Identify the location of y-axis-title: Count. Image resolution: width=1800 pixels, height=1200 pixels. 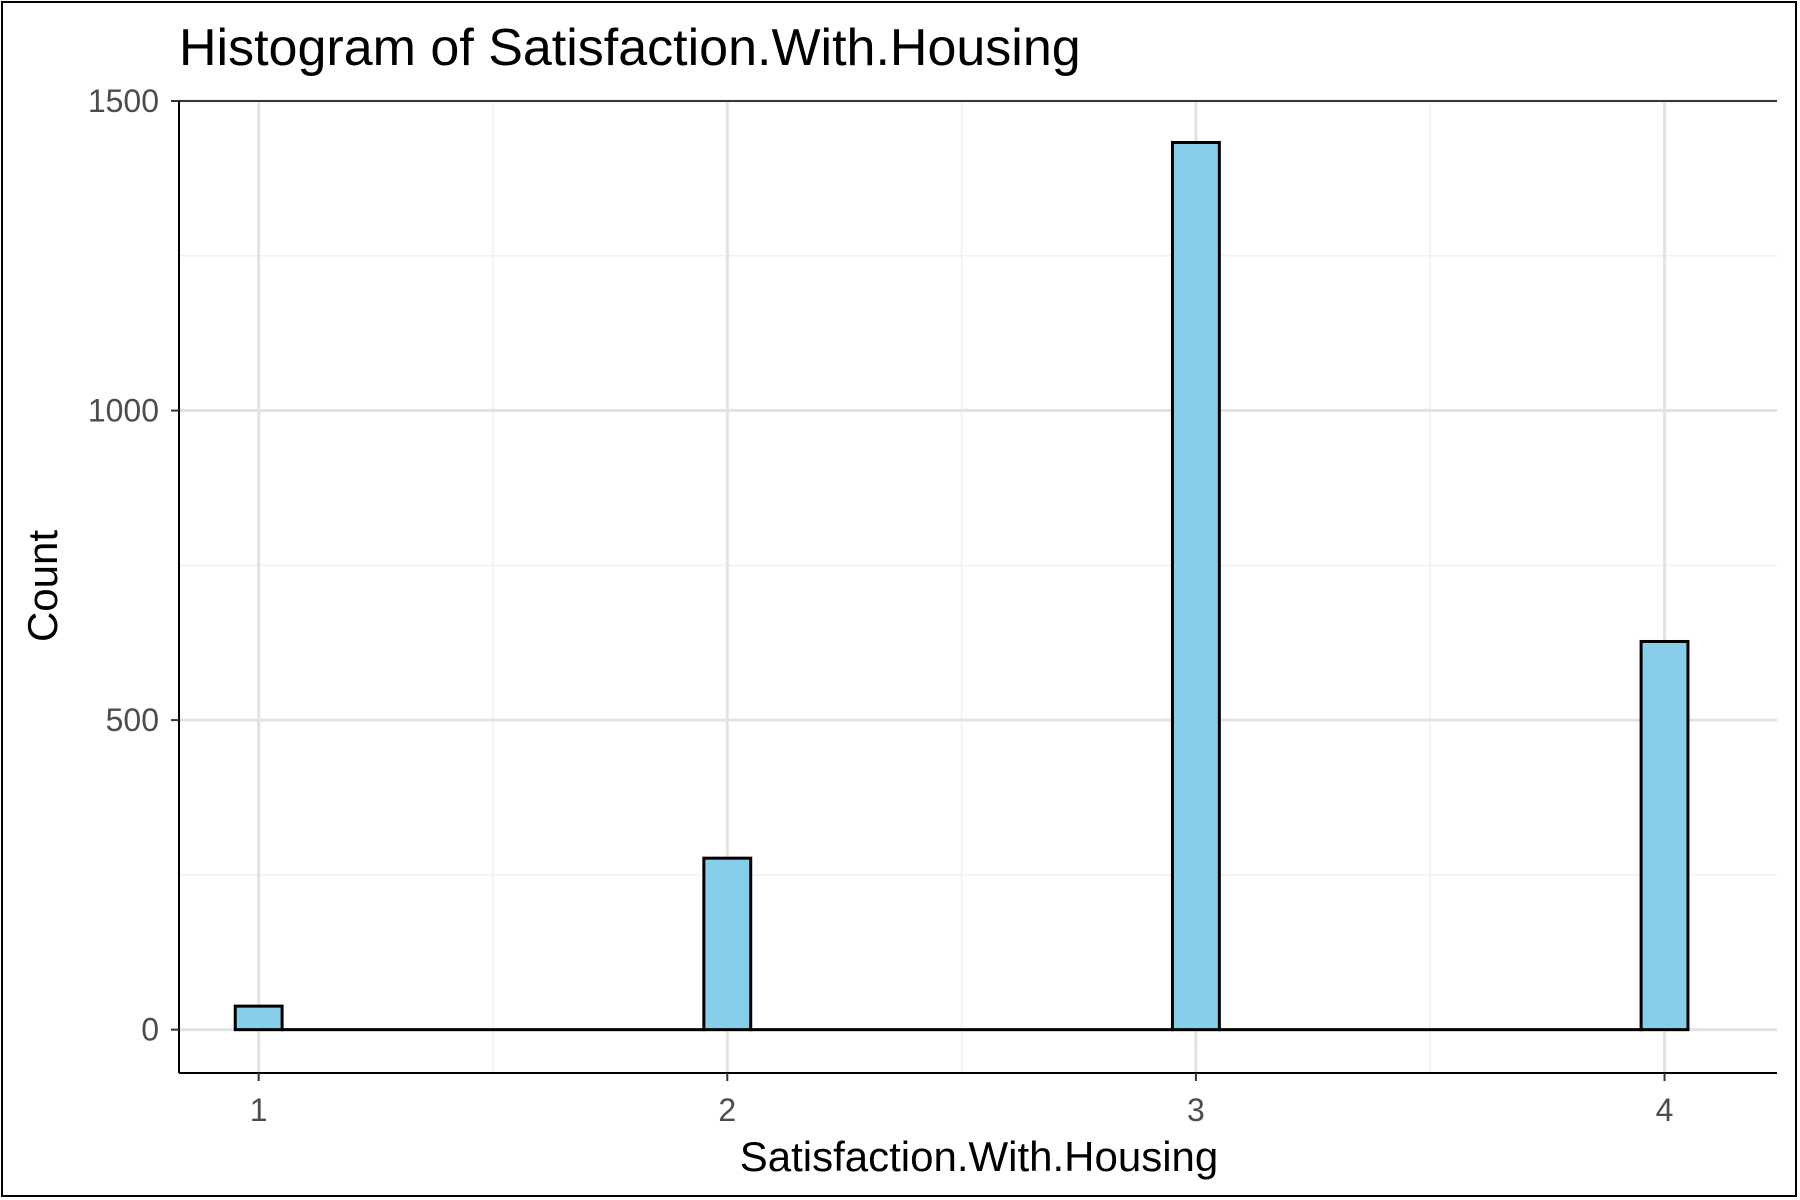
(42, 586).